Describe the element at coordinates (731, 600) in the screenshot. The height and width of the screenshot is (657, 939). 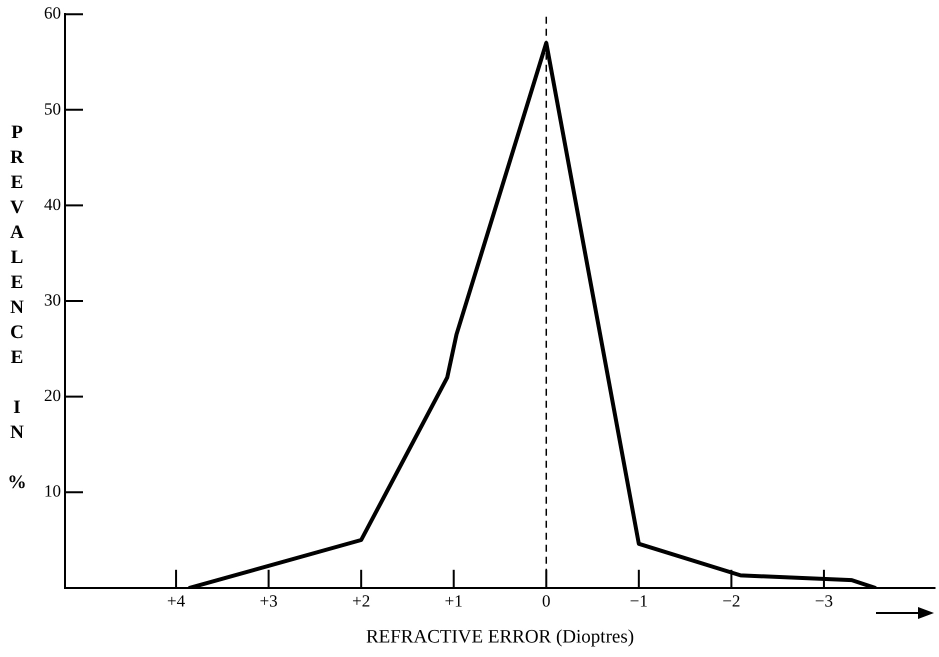
I see `x-tick-label: −2` at that location.